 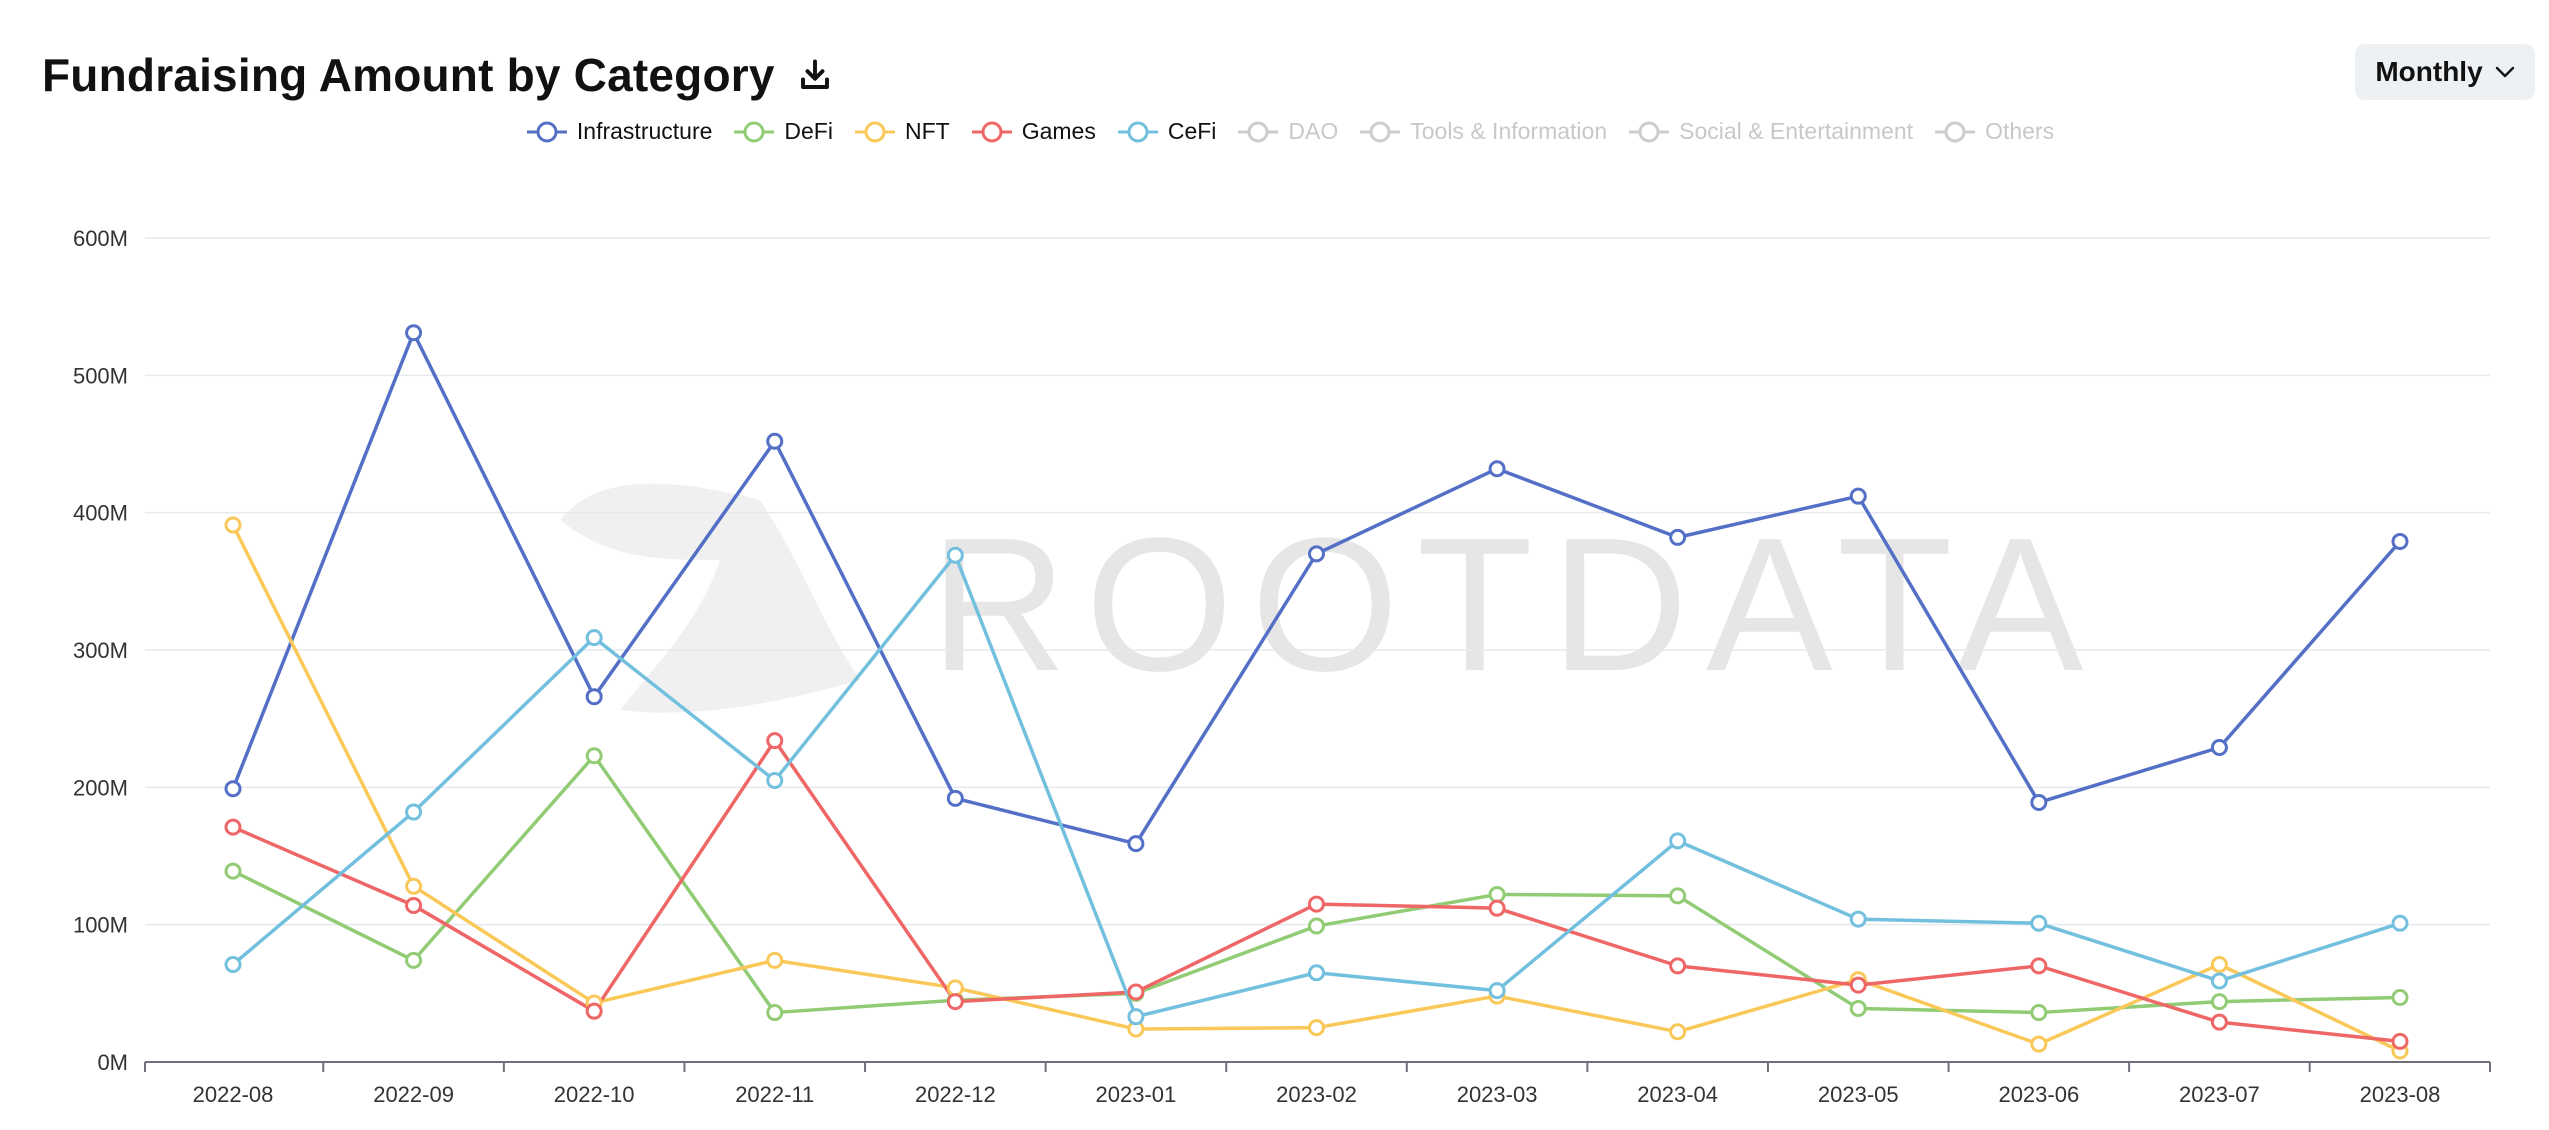 I want to click on x-tick-label: 2023-01, so click(x=1136, y=1094).